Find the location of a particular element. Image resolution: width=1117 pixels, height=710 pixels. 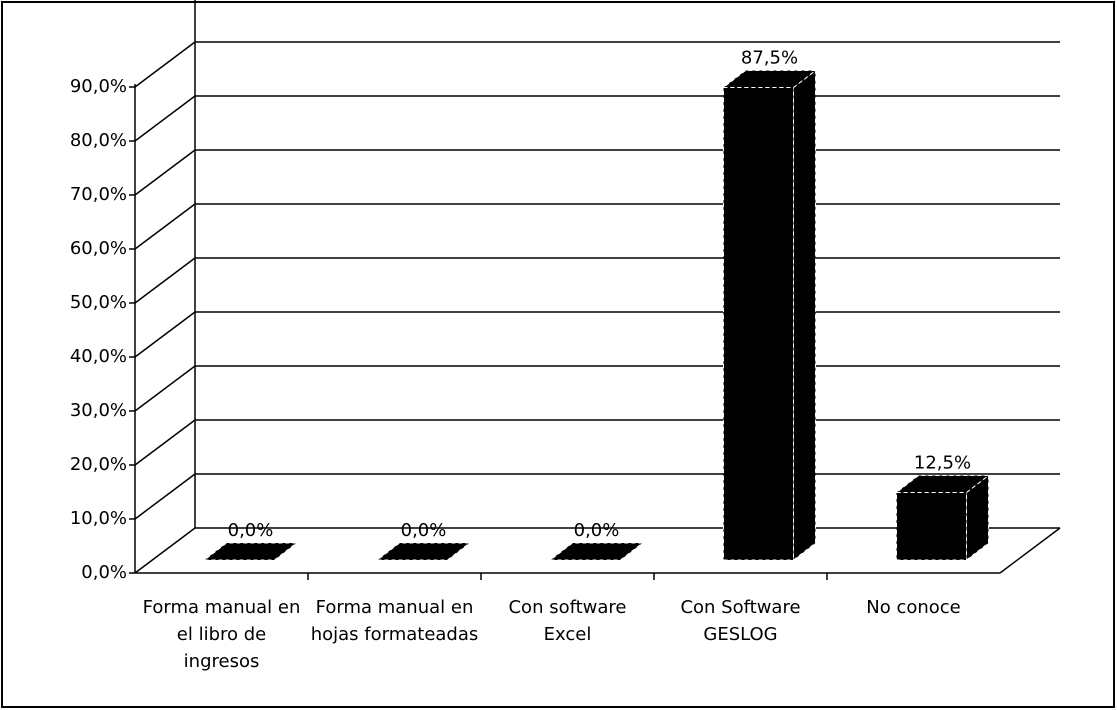

axis is located at coordinates (1030, 550).